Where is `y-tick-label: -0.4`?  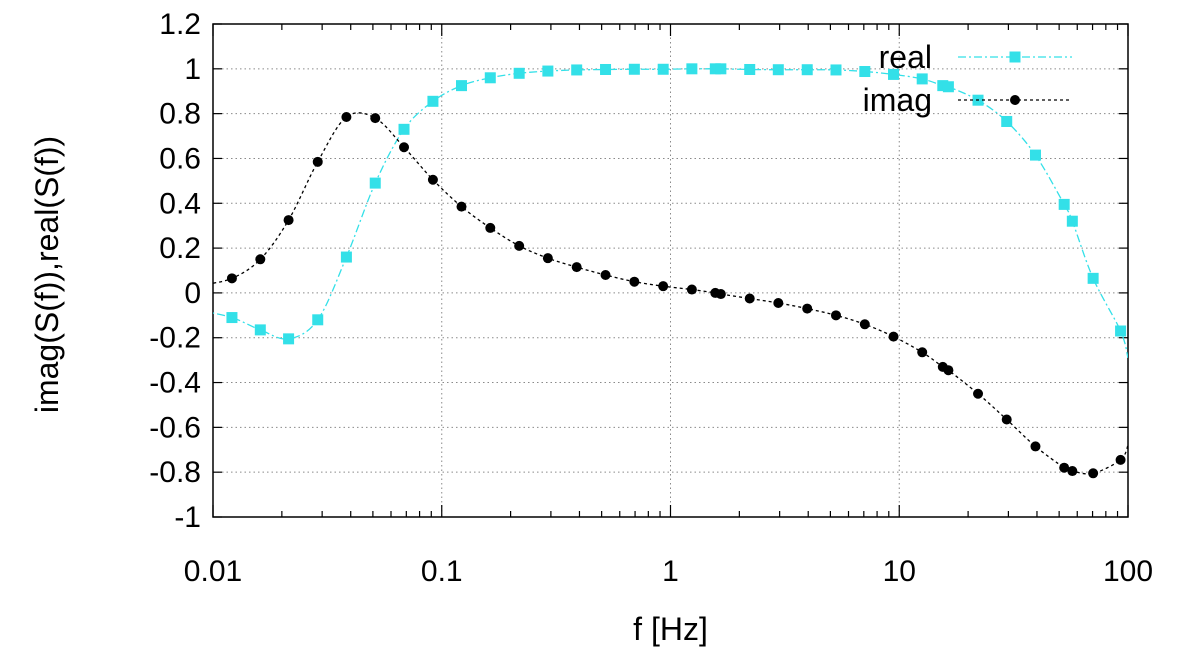 y-tick-label: -0.4 is located at coordinates (175, 383).